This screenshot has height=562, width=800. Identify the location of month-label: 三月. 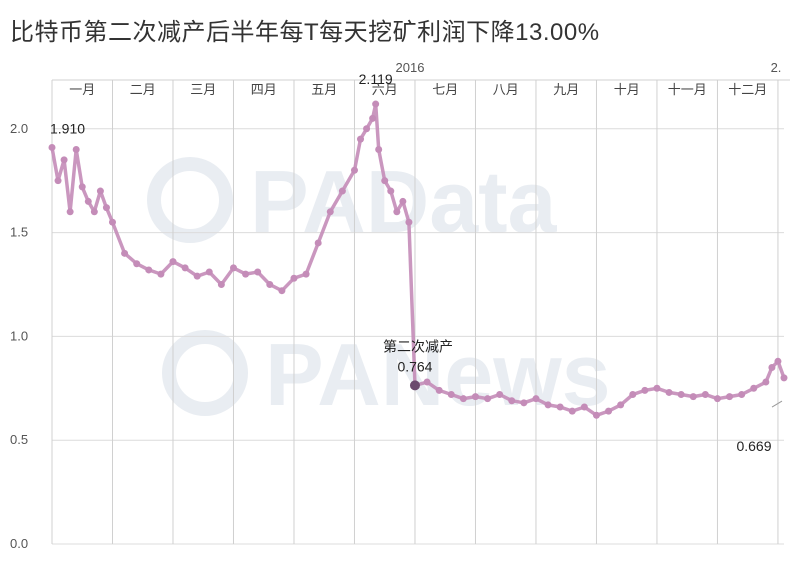
(203, 89).